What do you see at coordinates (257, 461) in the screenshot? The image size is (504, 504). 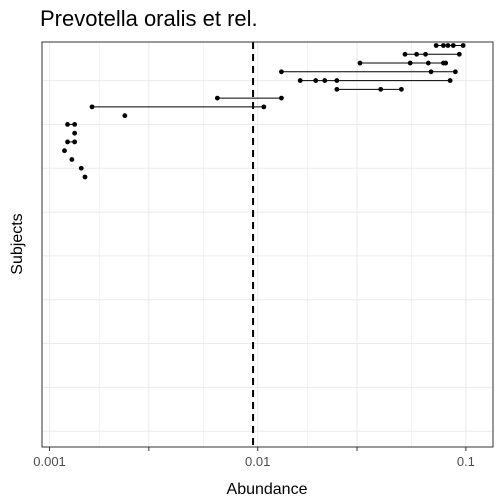 I see `x-tick-label: 0.01` at bounding box center [257, 461].